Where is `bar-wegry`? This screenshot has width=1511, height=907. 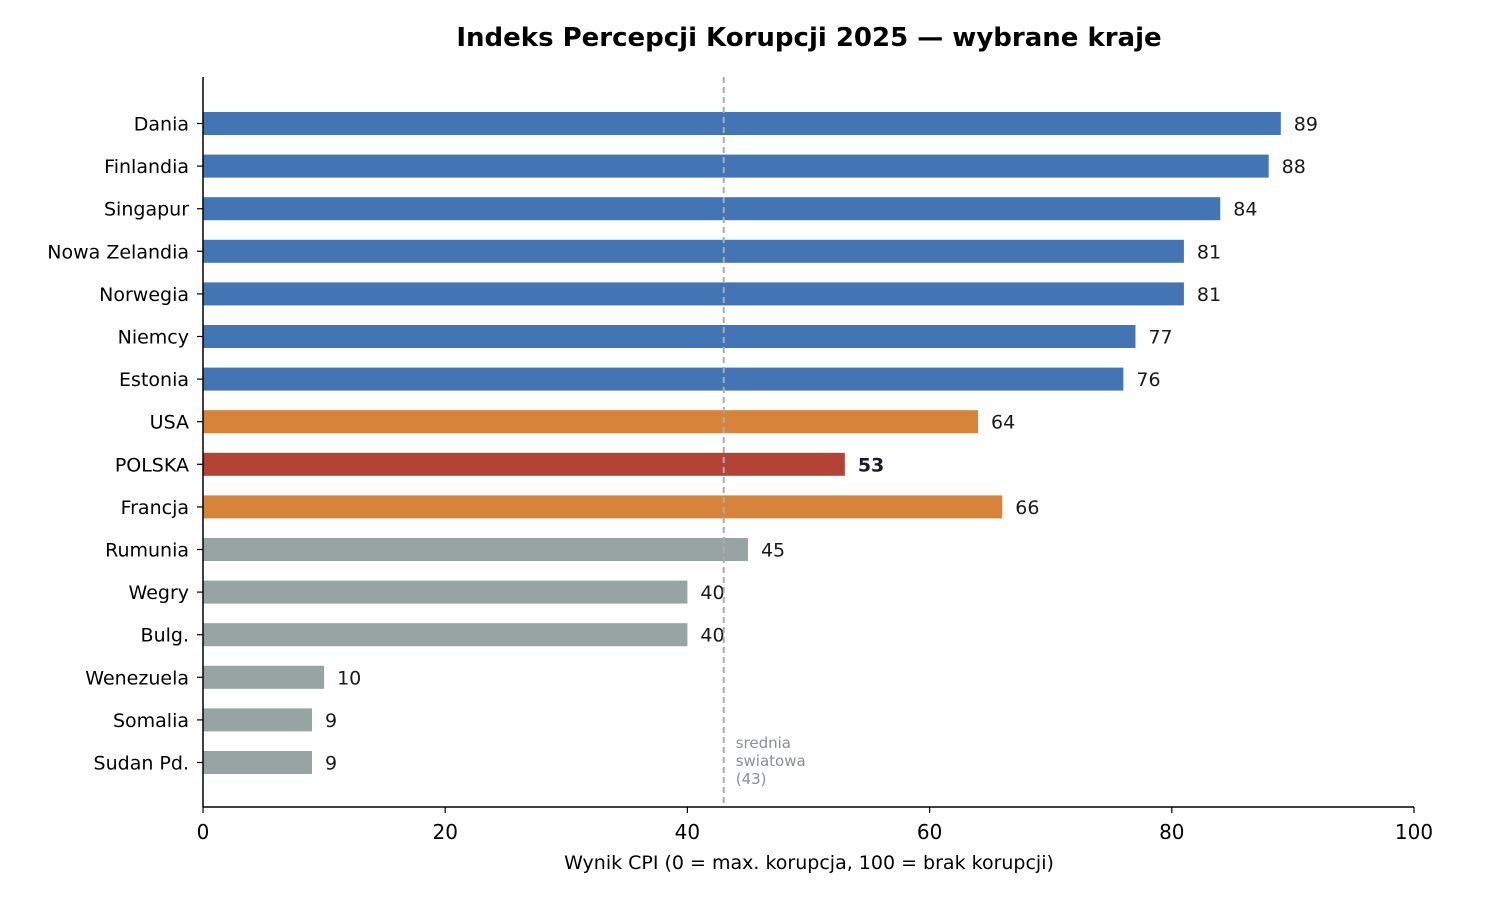 bar-wegry is located at coordinates (445, 592).